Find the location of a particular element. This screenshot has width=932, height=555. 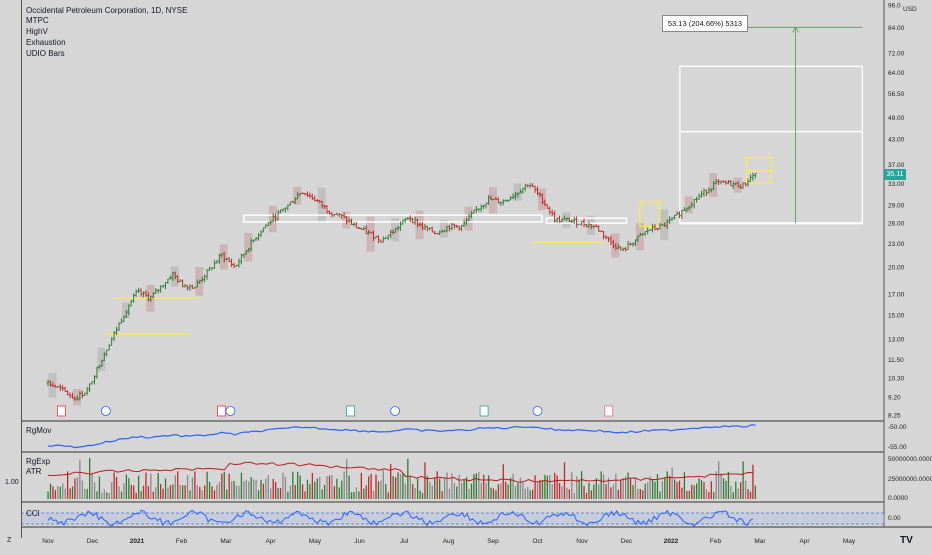

atr-pane-label: ATR is located at coordinates (34, 471).